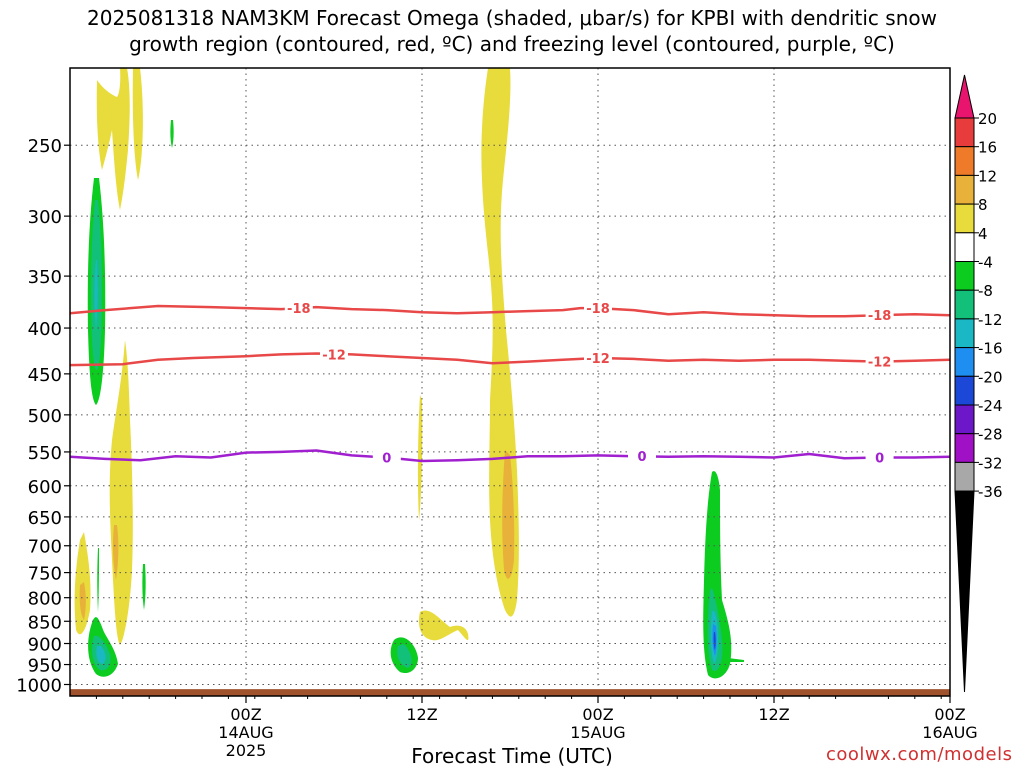  What do you see at coordinates (990, 463) in the screenshot?
I see `colorbar-label: -32` at bounding box center [990, 463].